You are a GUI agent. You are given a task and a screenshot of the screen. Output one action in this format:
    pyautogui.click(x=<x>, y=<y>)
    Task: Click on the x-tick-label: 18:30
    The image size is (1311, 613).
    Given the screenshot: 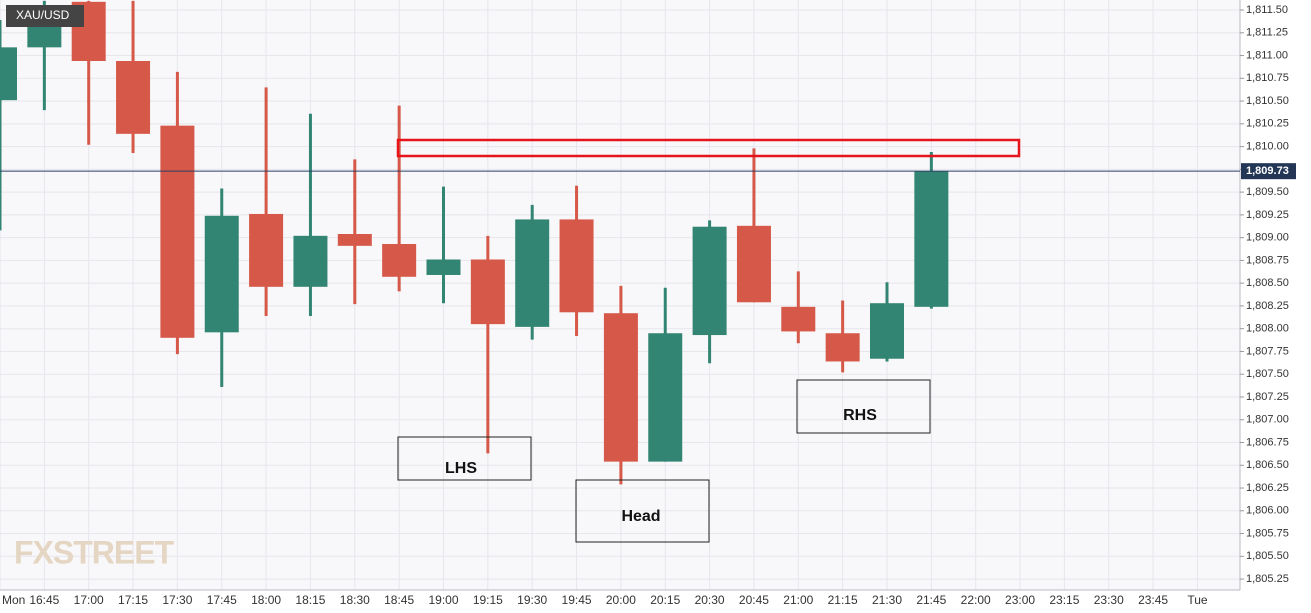 What is the action you would take?
    pyautogui.click(x=355, y=600)
    